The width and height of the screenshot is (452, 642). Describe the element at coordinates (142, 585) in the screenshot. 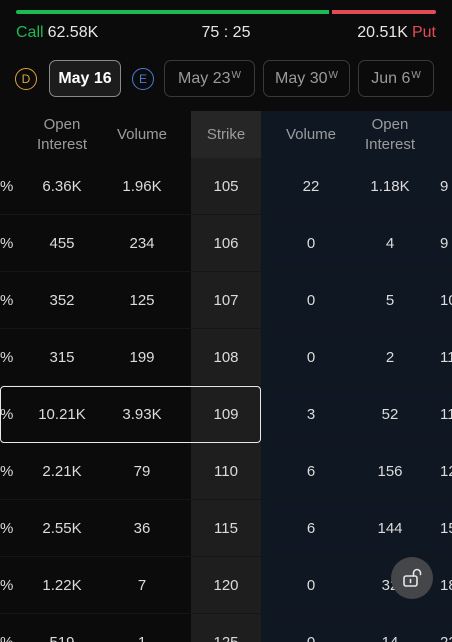

I see `call-volume-cell: 7` at that location.